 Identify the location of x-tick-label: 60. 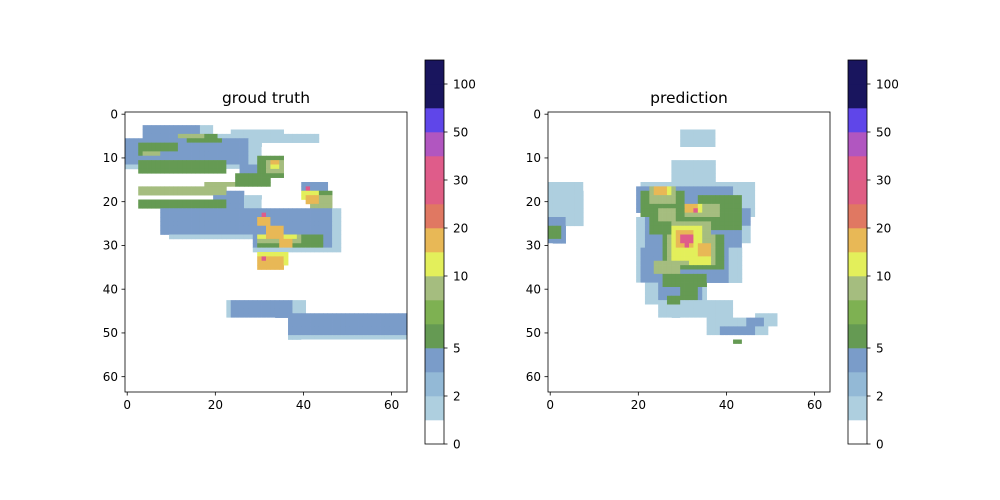
(391, 405).